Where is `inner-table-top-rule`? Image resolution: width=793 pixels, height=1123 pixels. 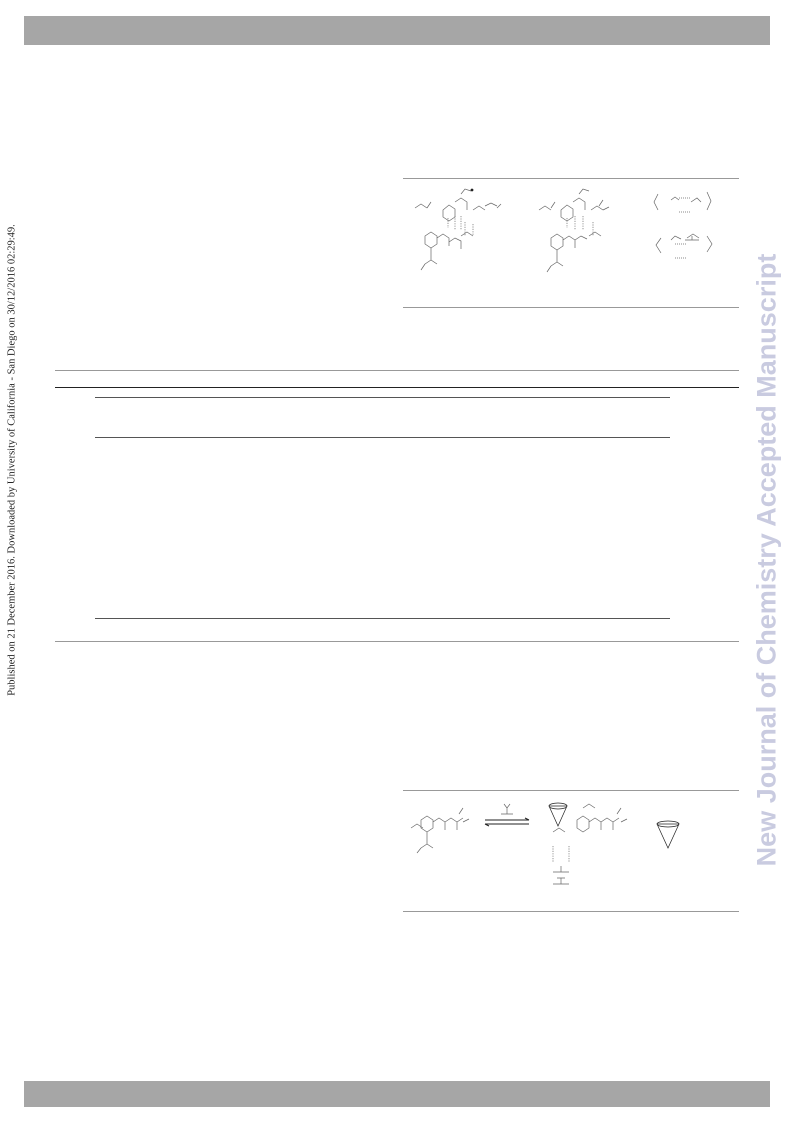
inner-table-top-rule is located at coordinates (382, 397).